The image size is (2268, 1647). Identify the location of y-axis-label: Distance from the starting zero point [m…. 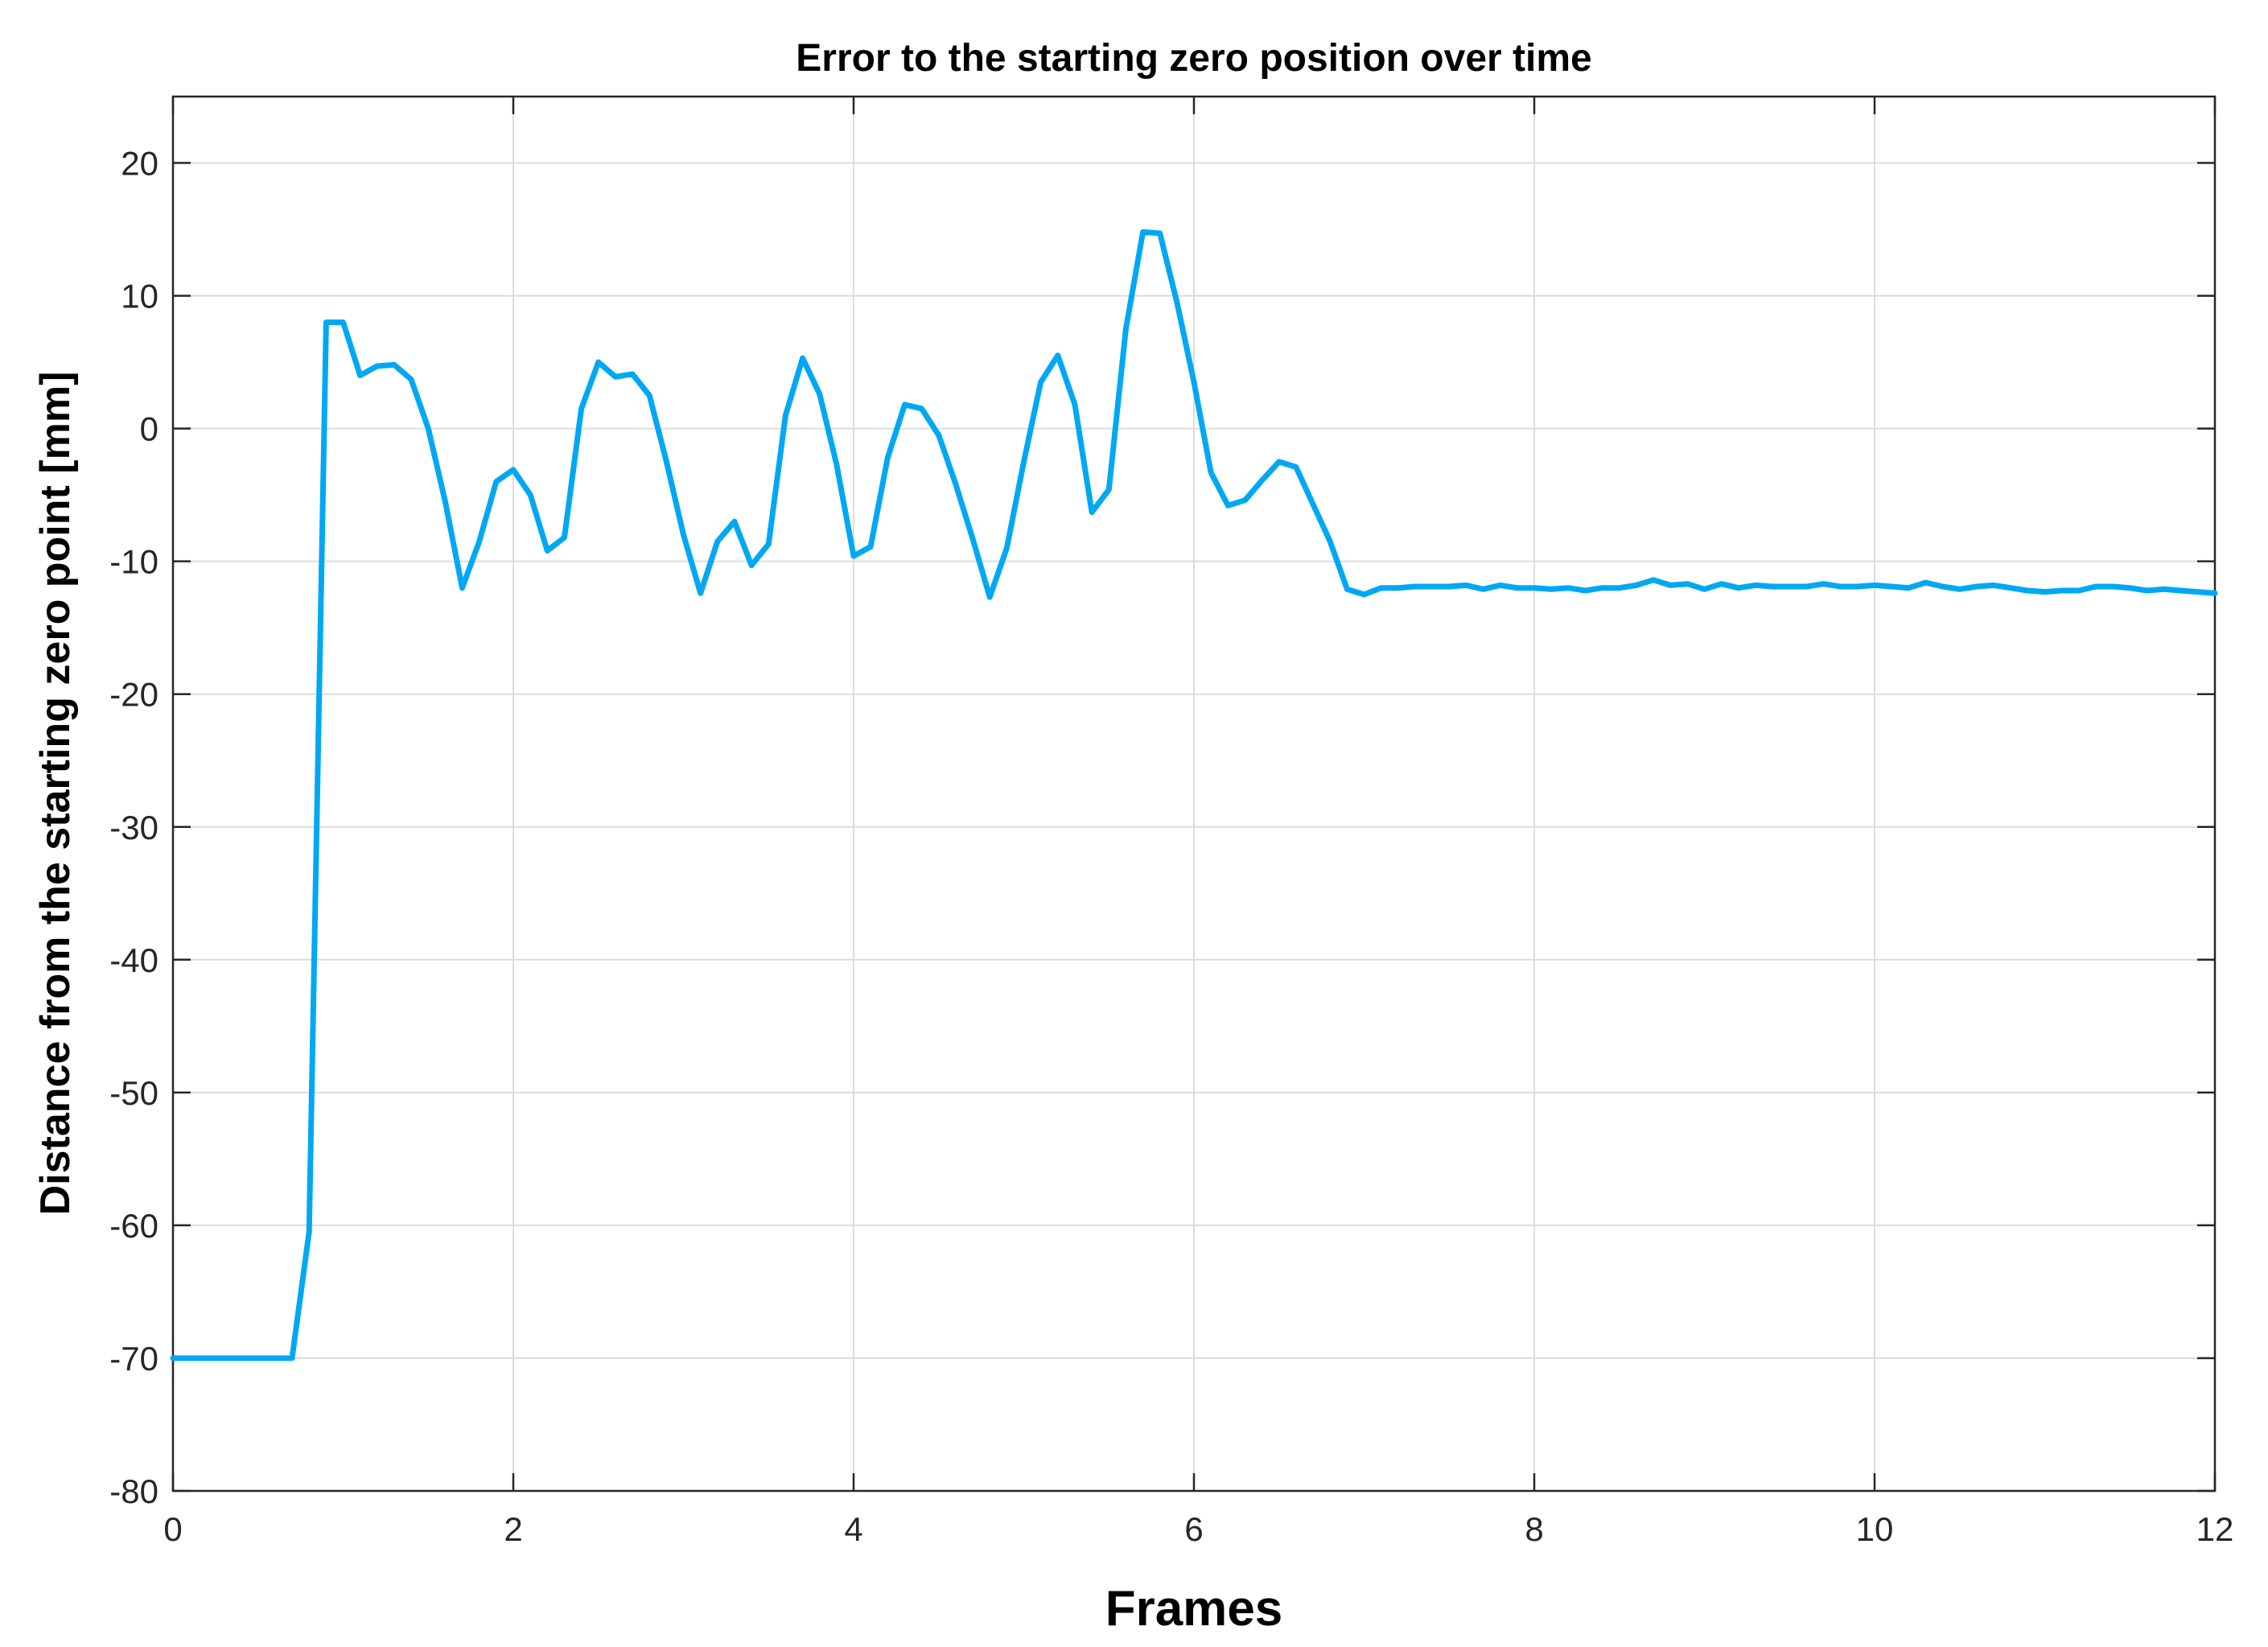
(55, 794).